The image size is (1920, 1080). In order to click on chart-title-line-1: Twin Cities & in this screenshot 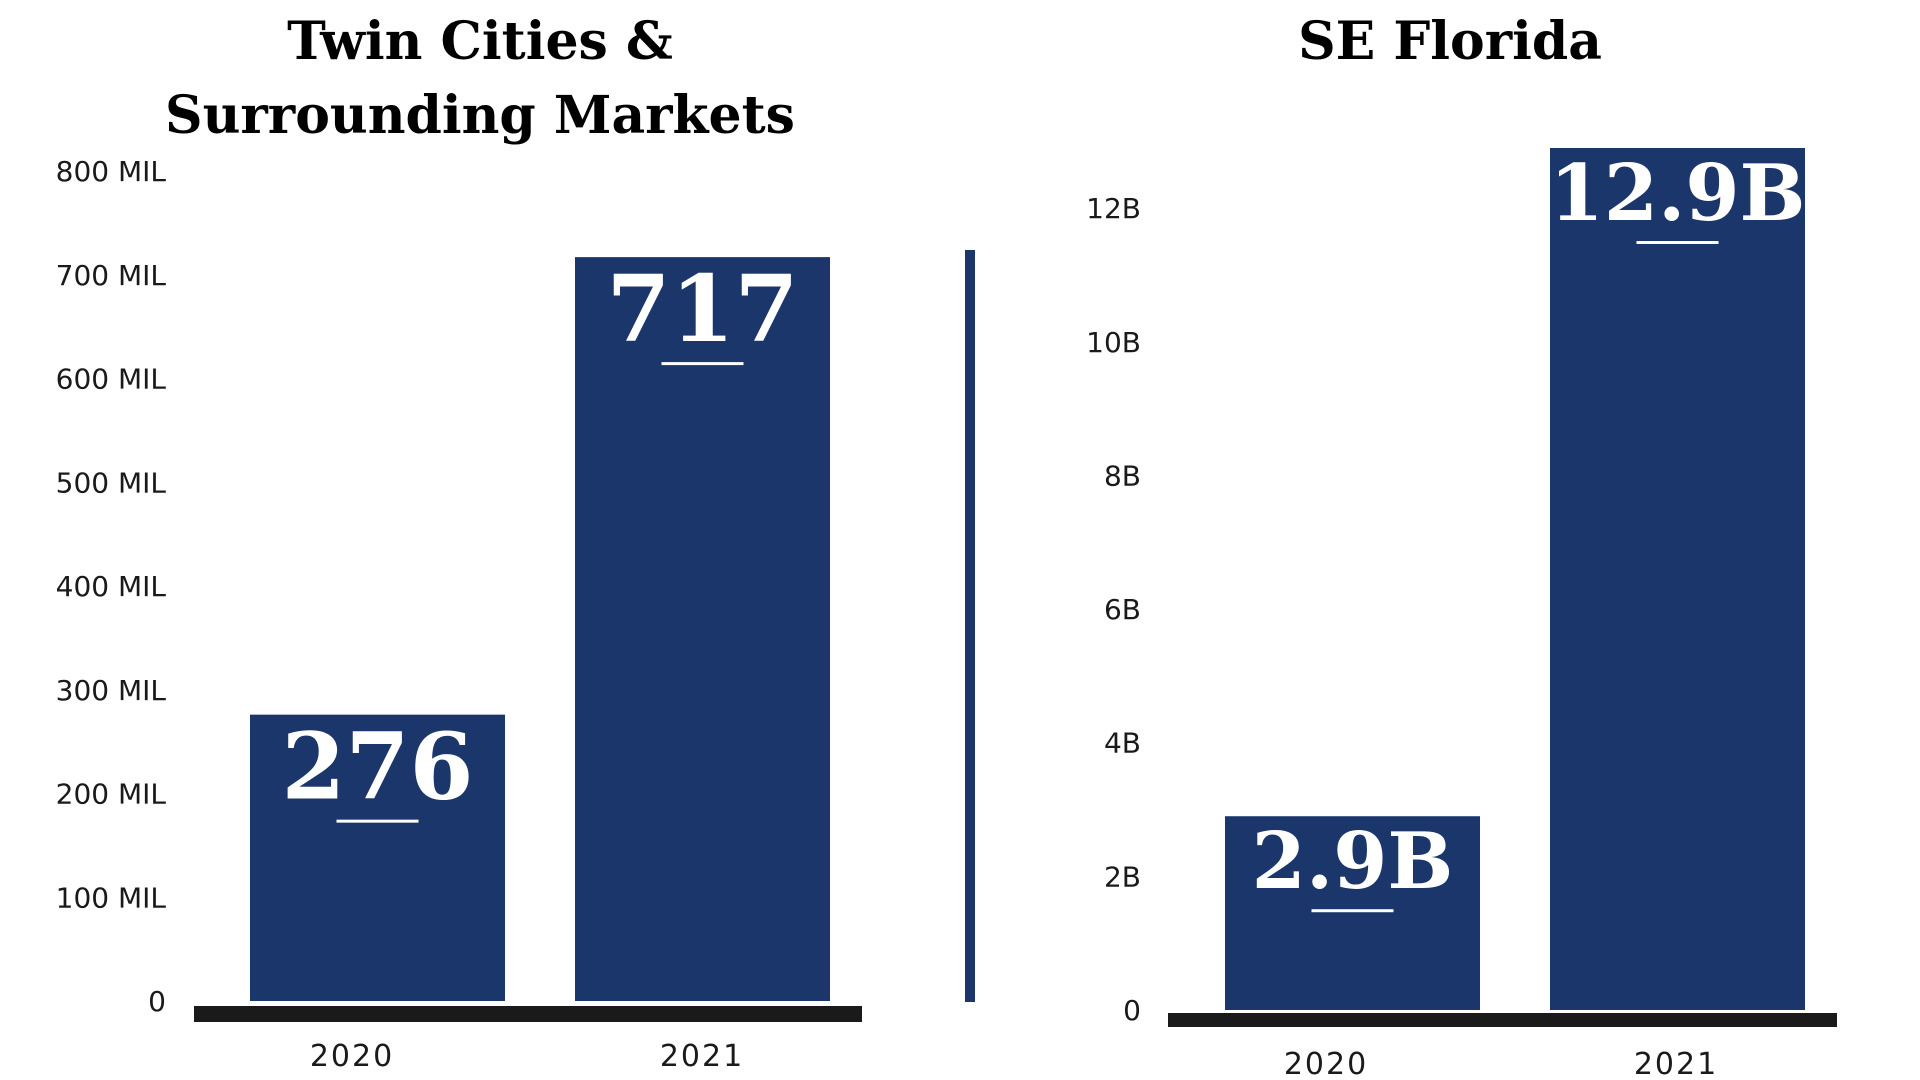, I will do `click(480, 41)`.